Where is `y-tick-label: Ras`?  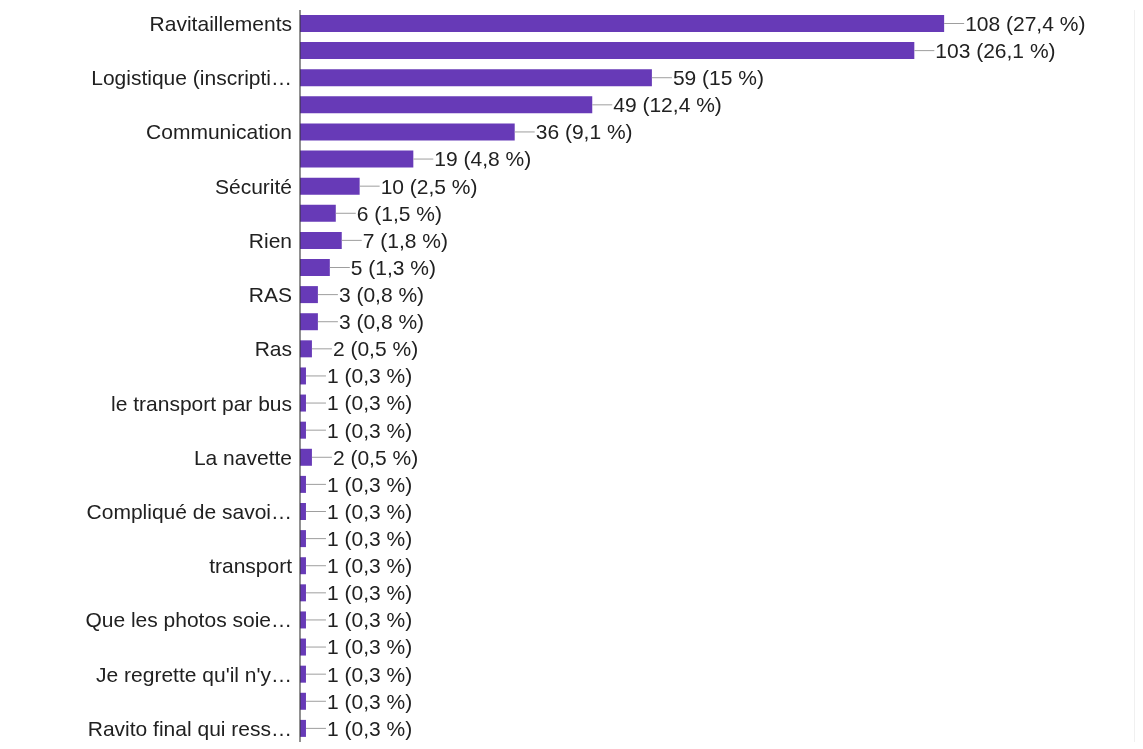 y-tick-label: Ras is located at coordinates (273, 349).